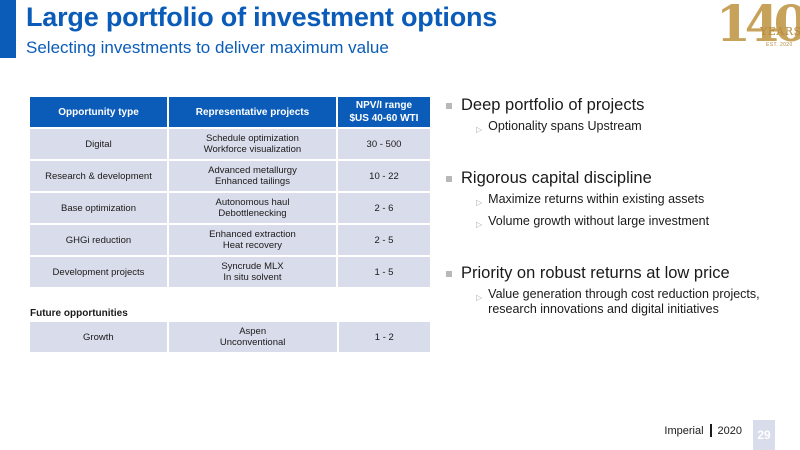  What do you see at coordinates (729, 430) in the screenshot?
I see `footer-year: 2020` at bounding box center [729, 430].